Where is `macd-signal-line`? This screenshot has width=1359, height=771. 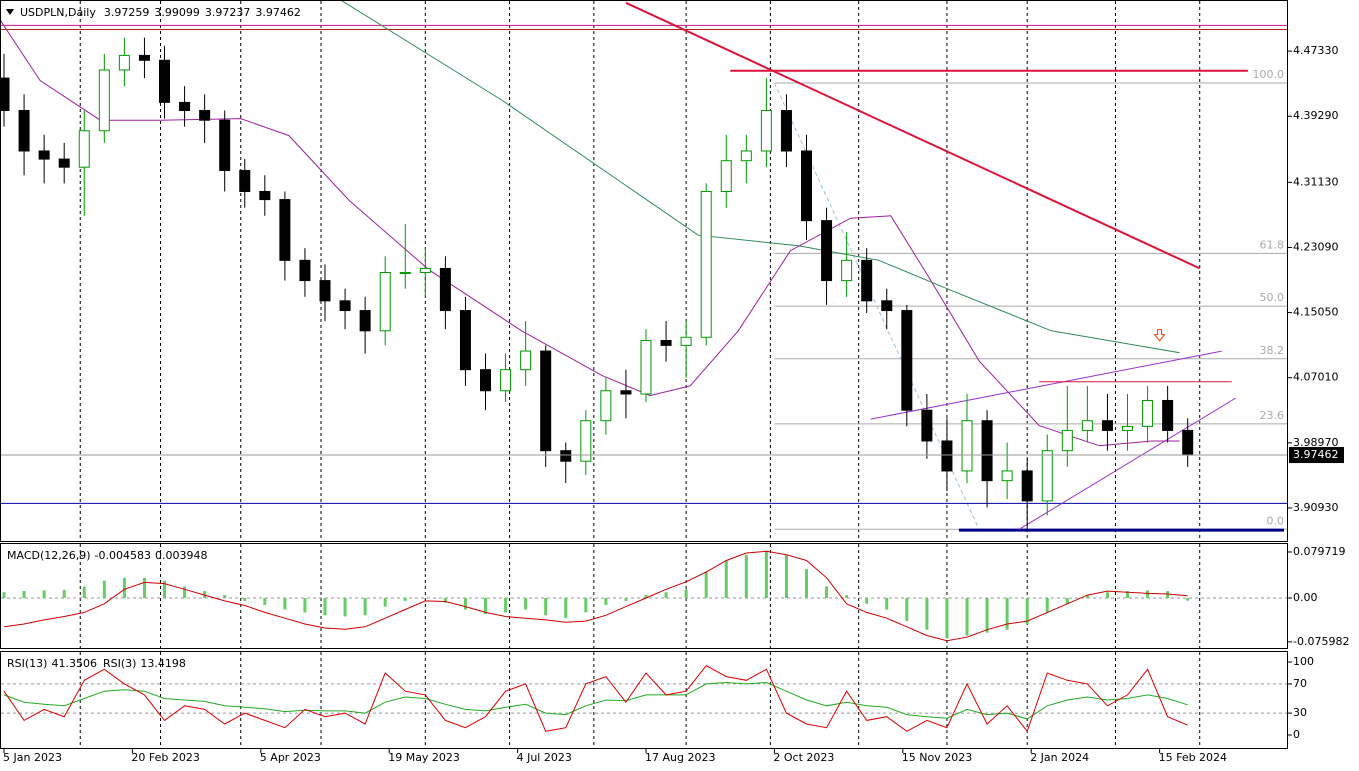
macd-signal-line is located at coordinates (595, 596).